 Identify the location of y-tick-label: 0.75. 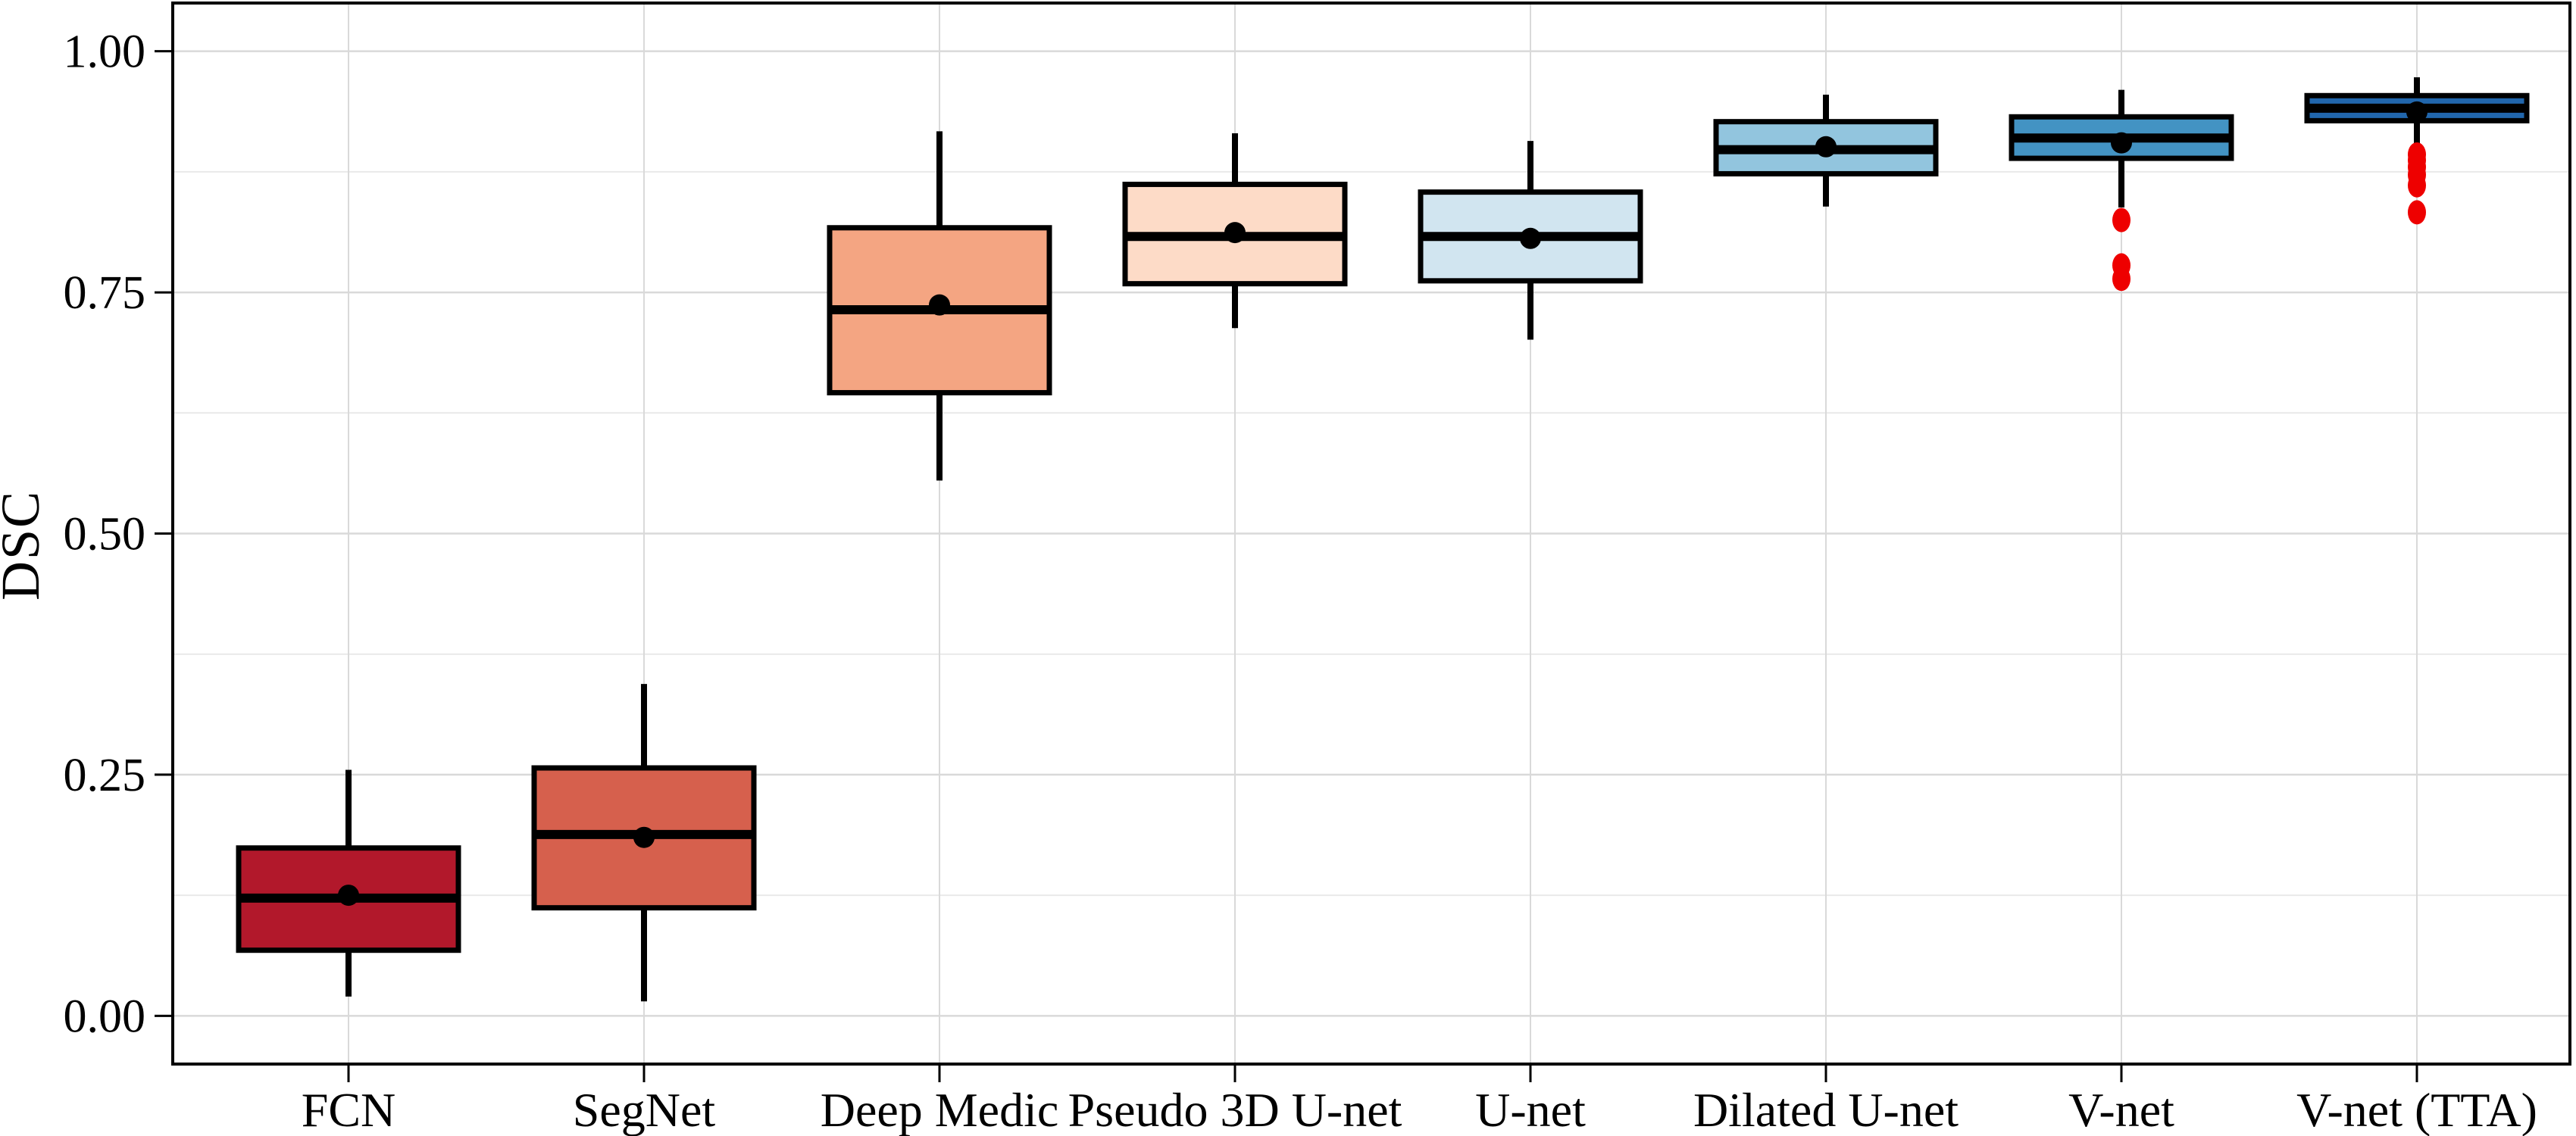
(105, 293).